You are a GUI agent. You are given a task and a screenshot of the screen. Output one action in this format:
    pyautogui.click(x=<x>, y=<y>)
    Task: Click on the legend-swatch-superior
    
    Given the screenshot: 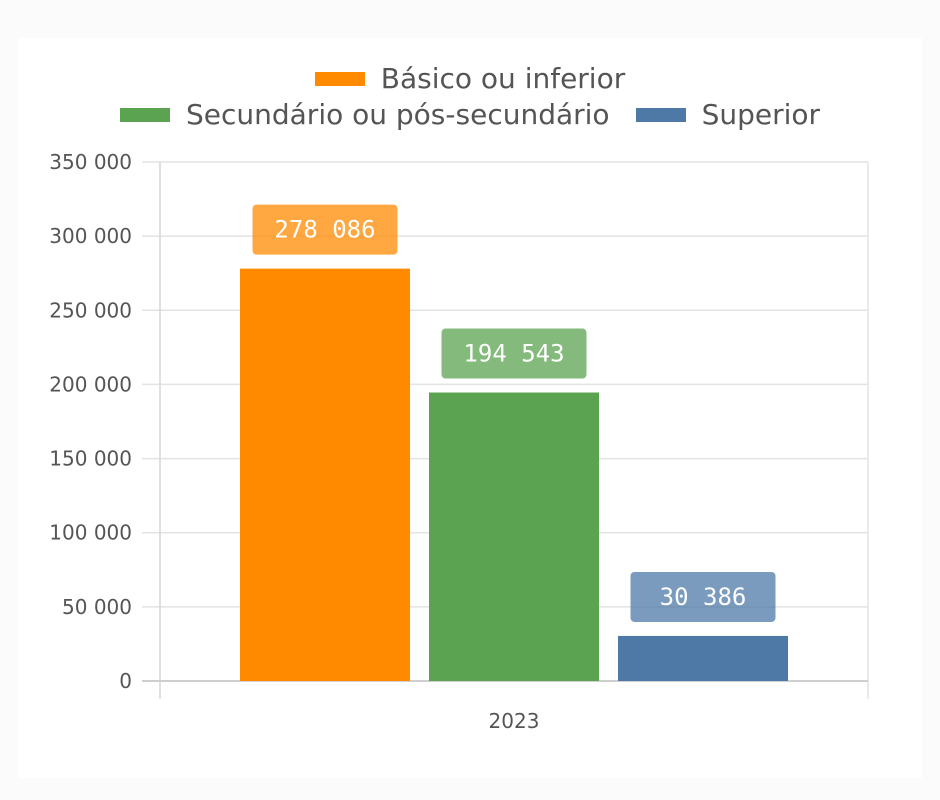 What is the action you would take?
    pyautogui.click(x=660, y=115)
    